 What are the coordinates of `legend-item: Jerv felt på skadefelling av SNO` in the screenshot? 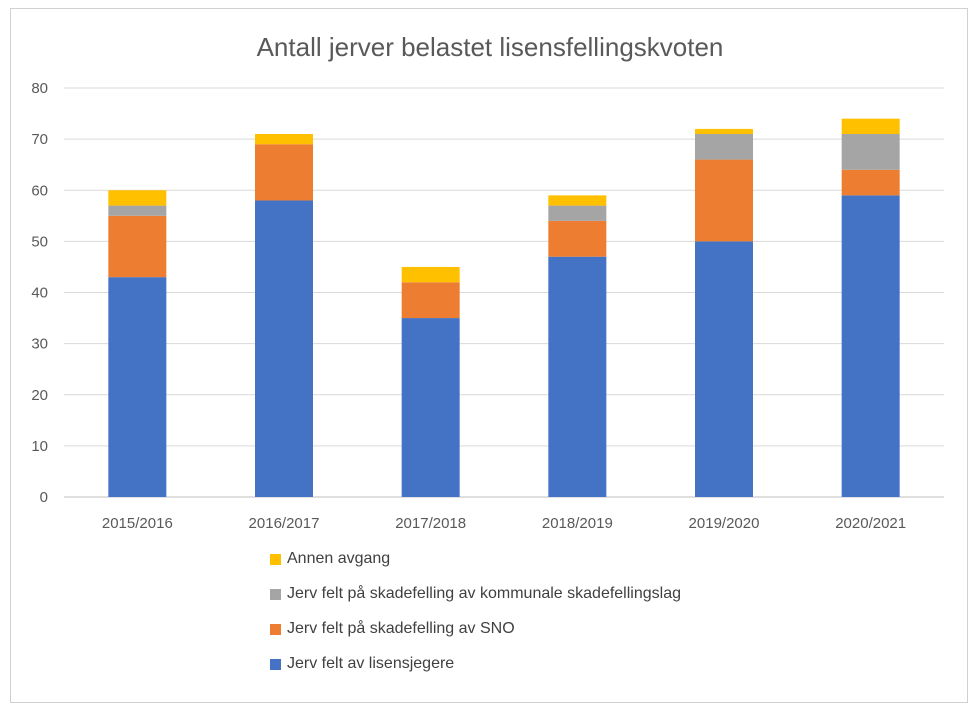 It's located at (475, 629).